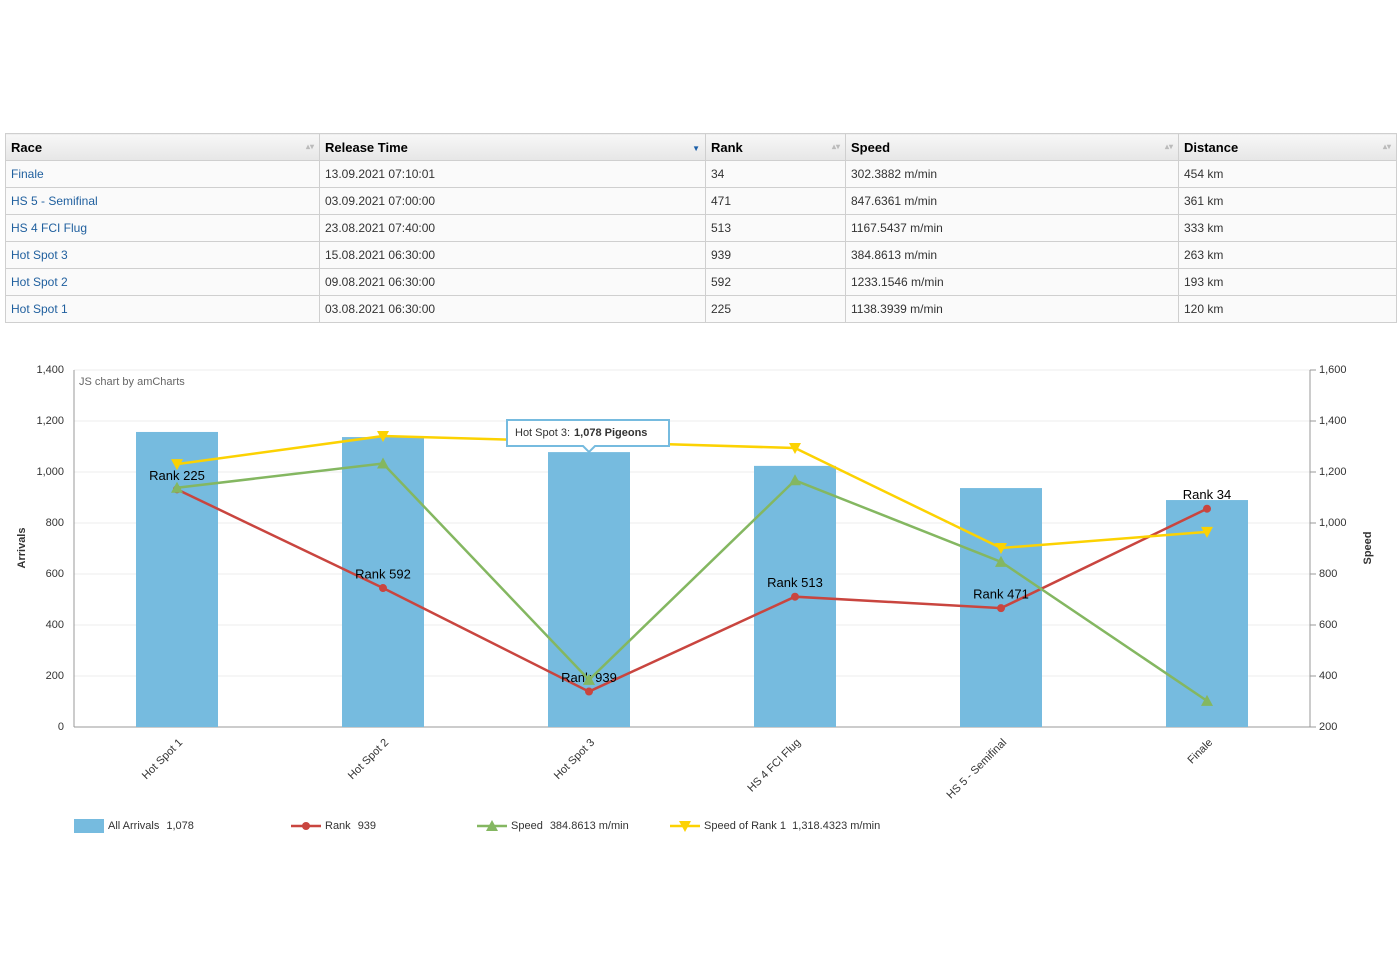 The height and width of the screenshot is (960, 1400). Describe the element at coordinates (512, 282) in the screenshot. I see `table-cell: 09.08.2021 06:30:00` at that location.